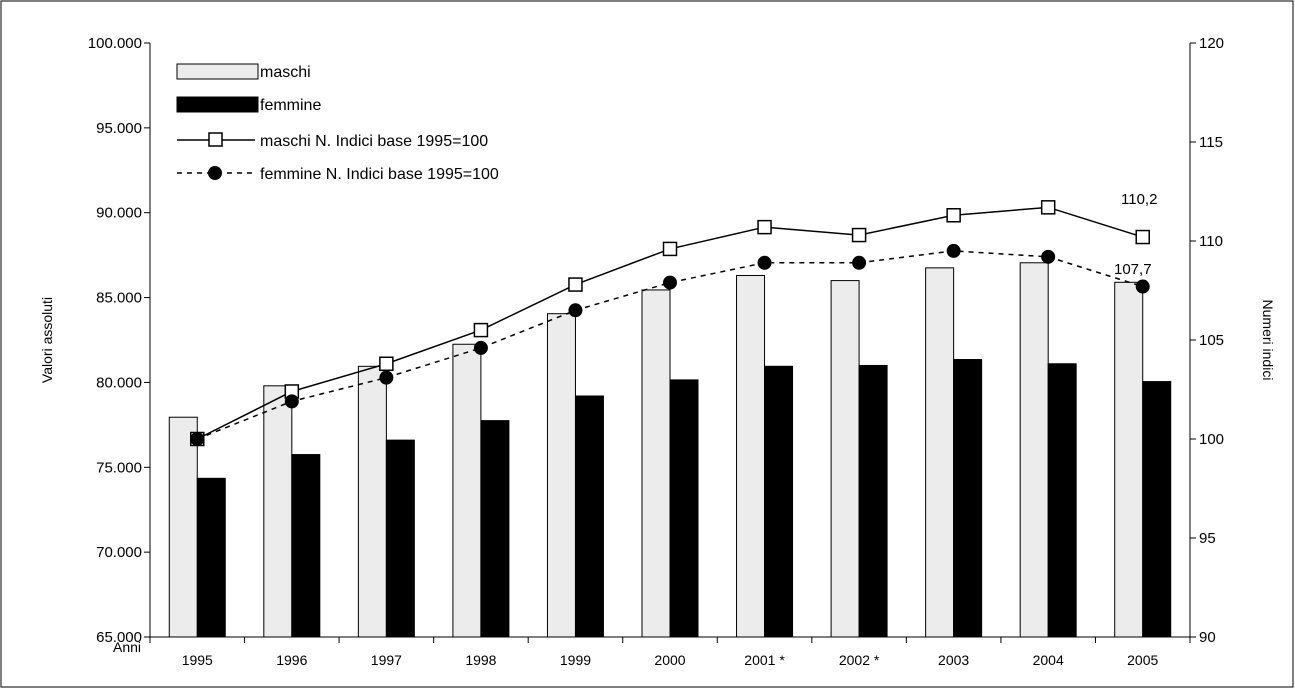  What do you see at coordinates (400, 538) in the screenshot?
I see `bar-femmine-1997` at bounding box center [400, 538].